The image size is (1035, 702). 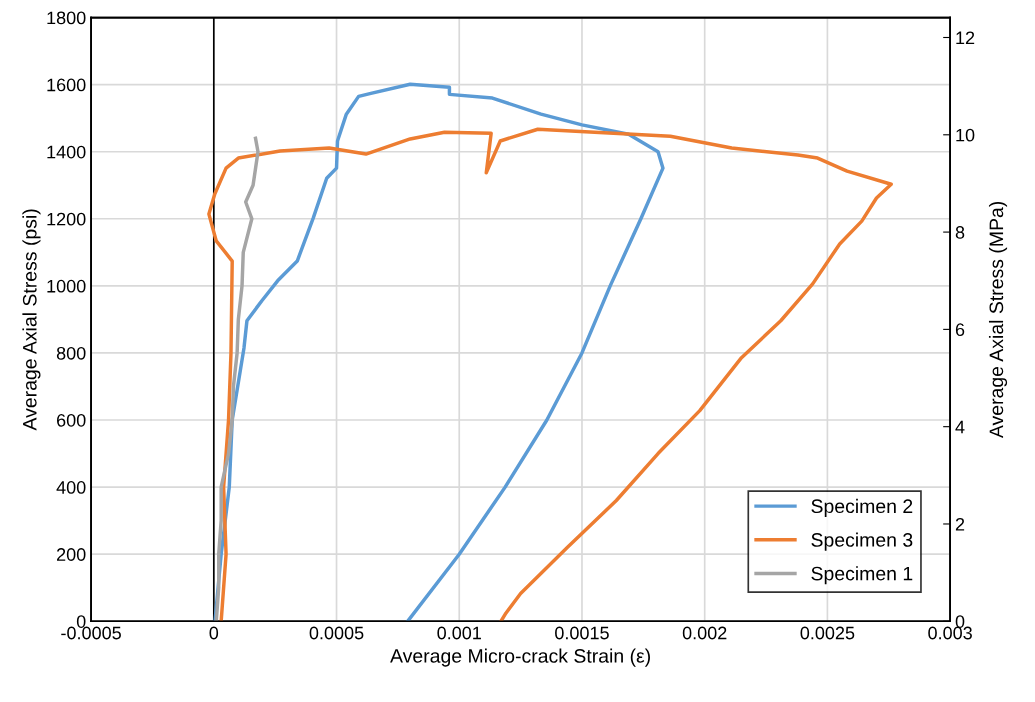 What do you see at coordinates (704, 633) in the screenshot?
I see `x-tick-label: 0.002` at bounding box center [704, 633].